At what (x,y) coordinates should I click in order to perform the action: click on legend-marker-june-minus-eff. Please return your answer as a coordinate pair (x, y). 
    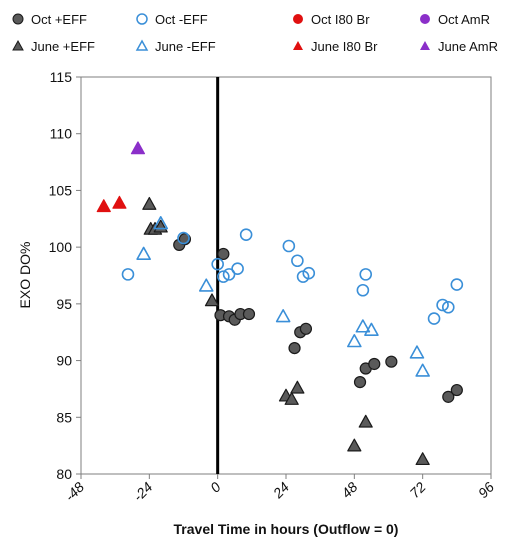
    Looking at the image, I should click on (142, 45).